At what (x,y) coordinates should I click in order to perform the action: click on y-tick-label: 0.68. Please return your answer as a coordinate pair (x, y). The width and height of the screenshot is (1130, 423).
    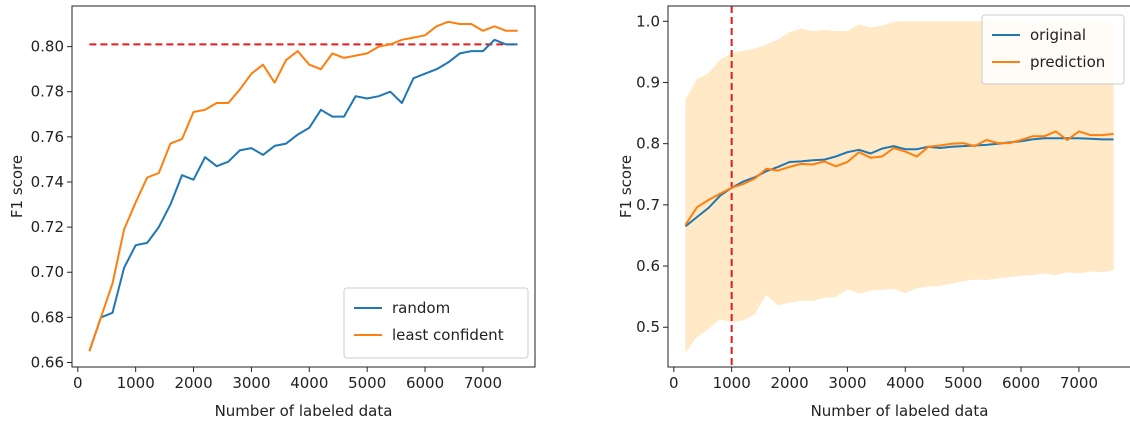
    Looking at the image, I should click on (47, 317).